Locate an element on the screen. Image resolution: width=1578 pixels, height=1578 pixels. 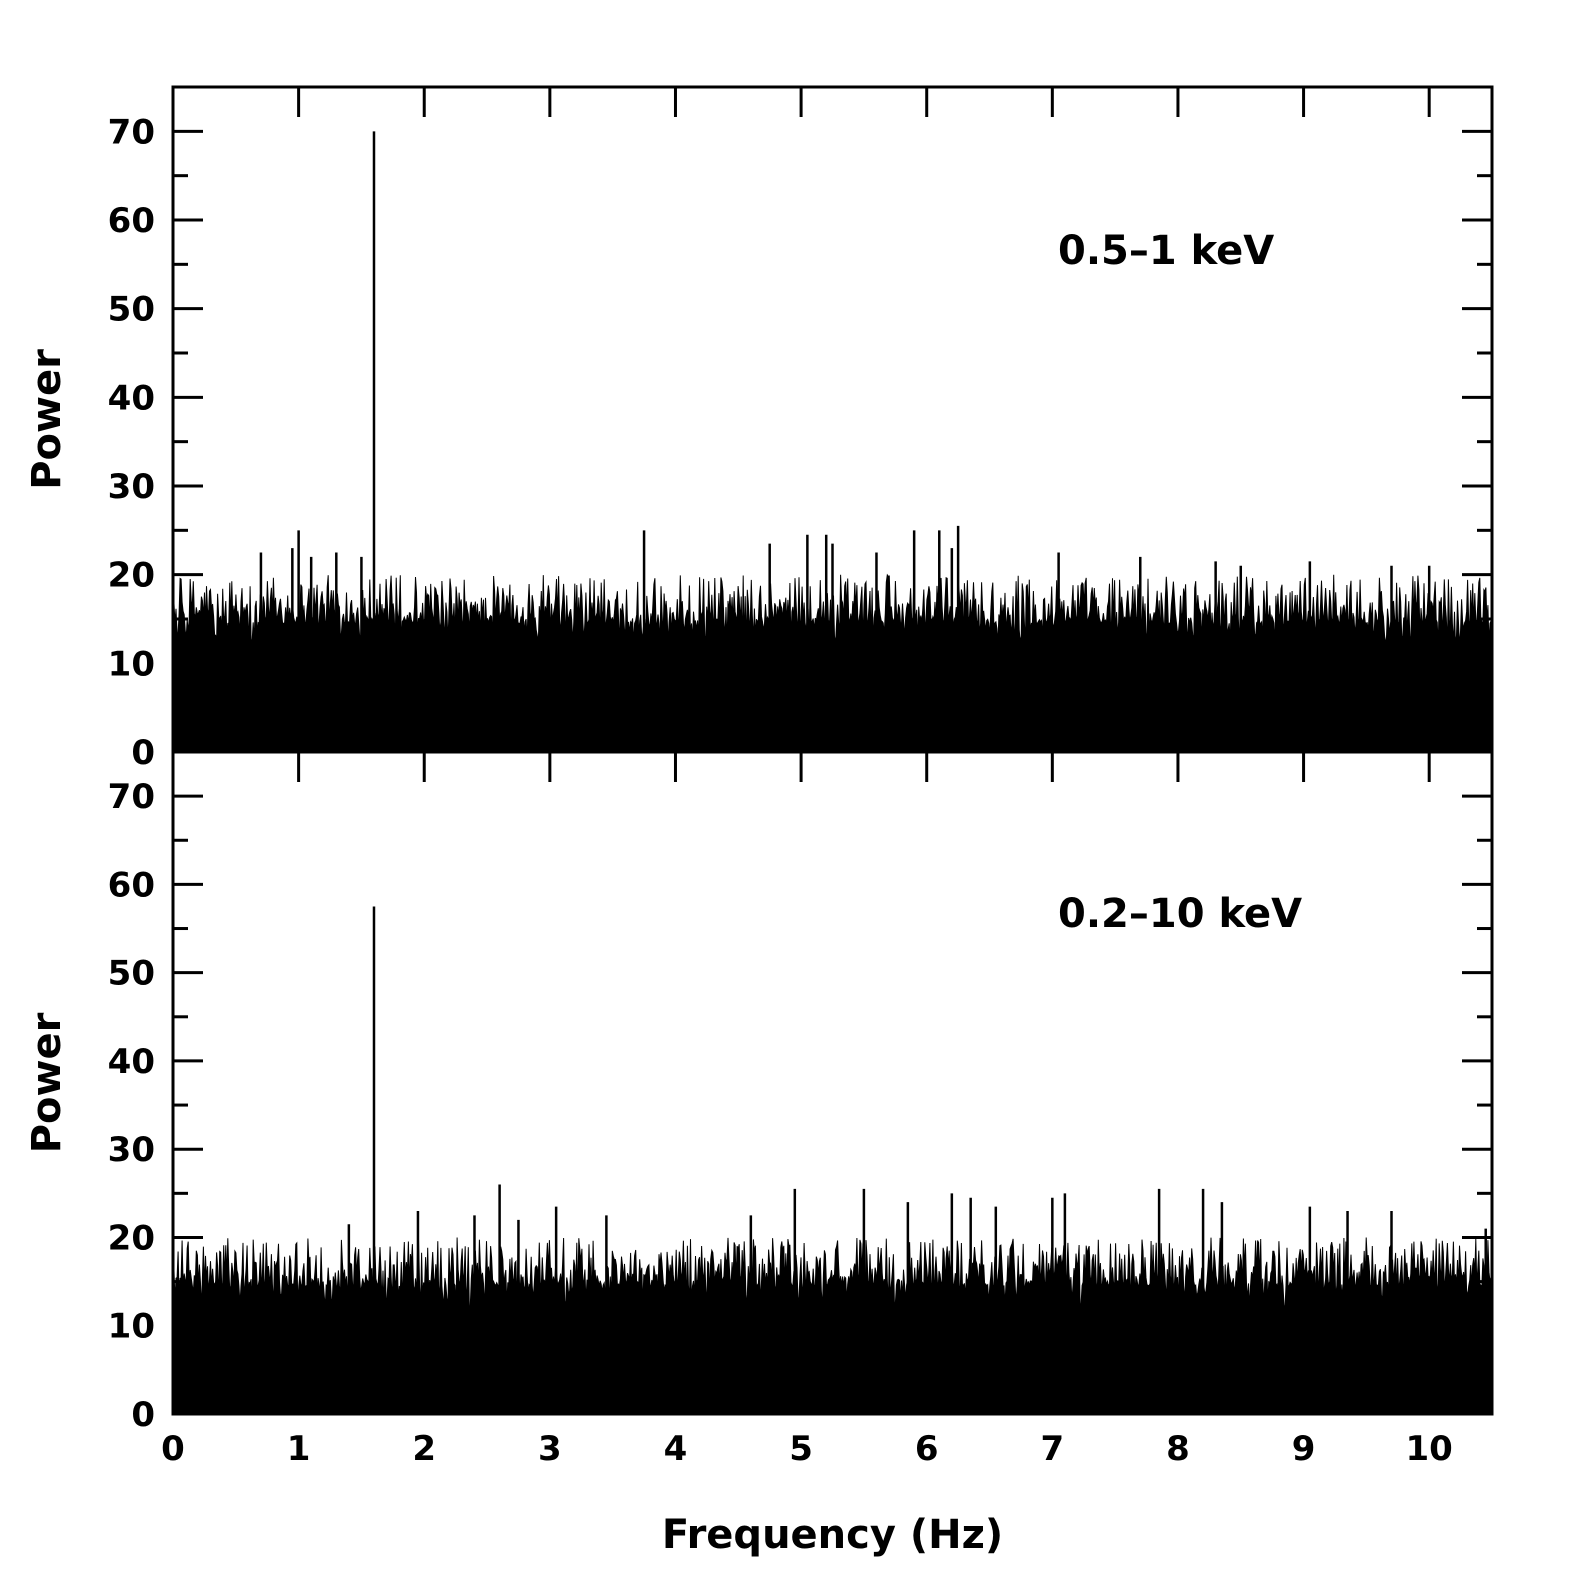
x-tick-label: 10 is located at coordinates (1429, 1449).